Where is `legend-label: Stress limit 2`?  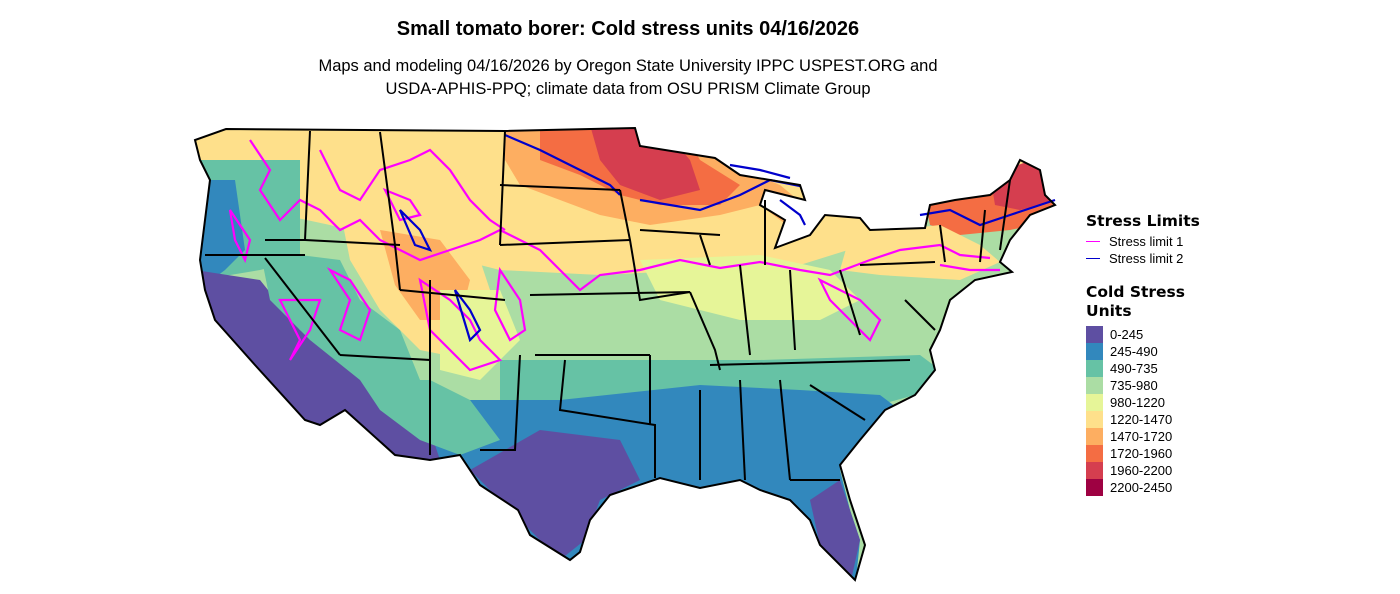
legend-label: Stress limit 2 is located at coordinates (1146, 258).